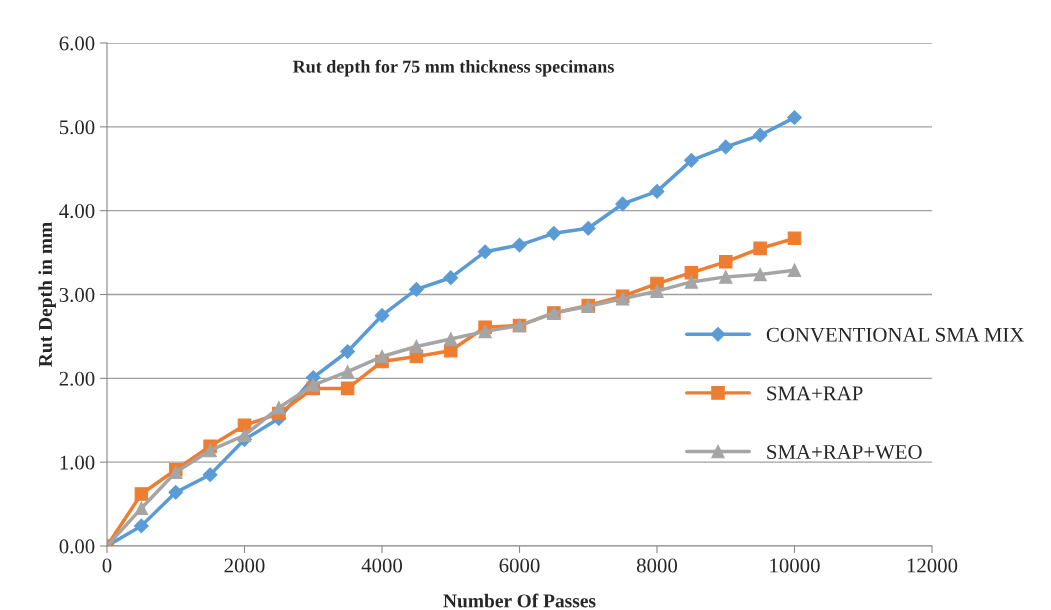 The width and height of the screenshot is (1051, 610). What do you see at coordinates (244, 565) in the screenshot?
I see `x-tick-label: 2000` at bounding box center [244, 565].